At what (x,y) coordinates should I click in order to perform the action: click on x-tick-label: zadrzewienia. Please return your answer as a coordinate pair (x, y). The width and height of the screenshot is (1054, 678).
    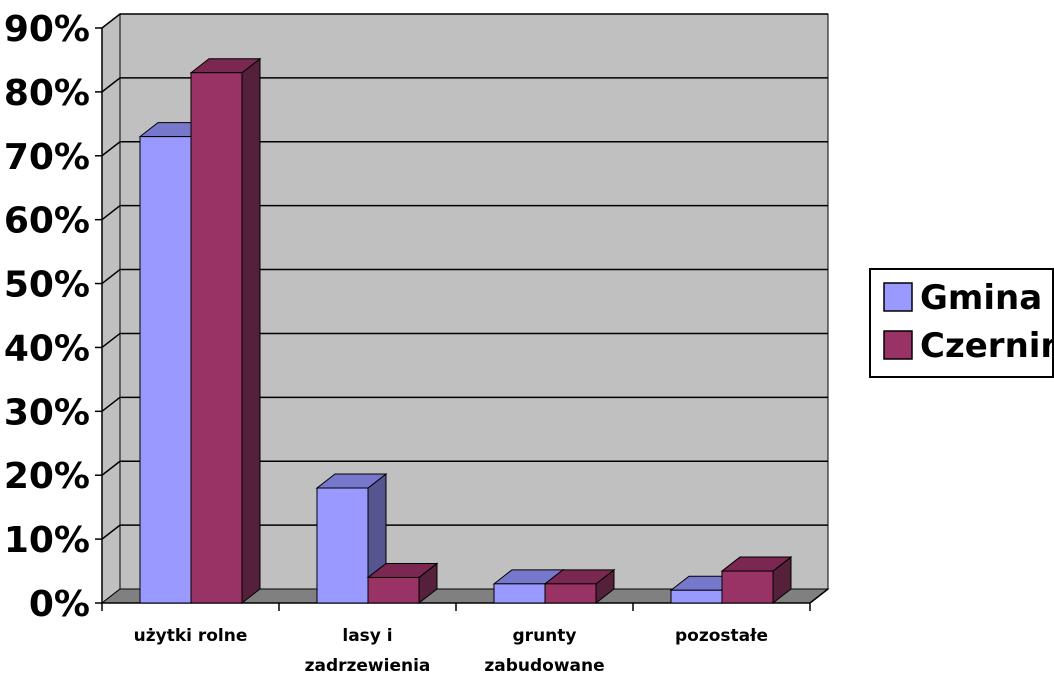
    Looking at the image, I should click on (368, 666).